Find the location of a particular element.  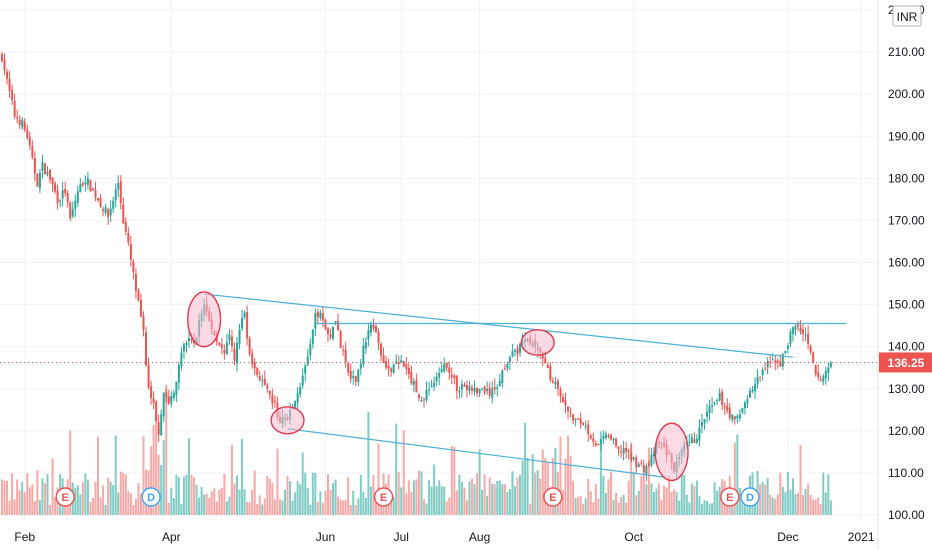

y-tick-label: 120.00 is located at coordinates (906, 431).